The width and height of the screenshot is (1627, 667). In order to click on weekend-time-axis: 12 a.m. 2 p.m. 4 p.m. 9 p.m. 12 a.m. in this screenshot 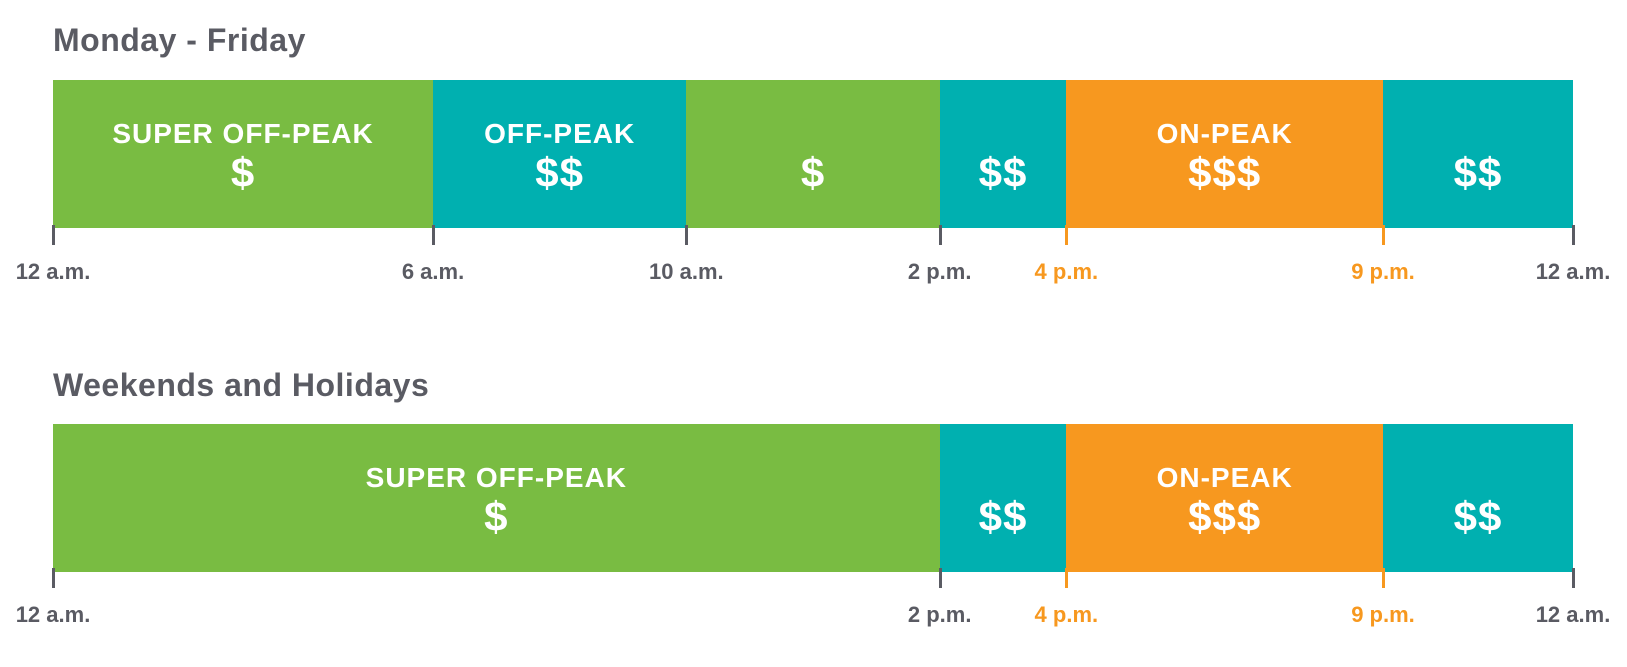, I will do `click(813, 598)`.